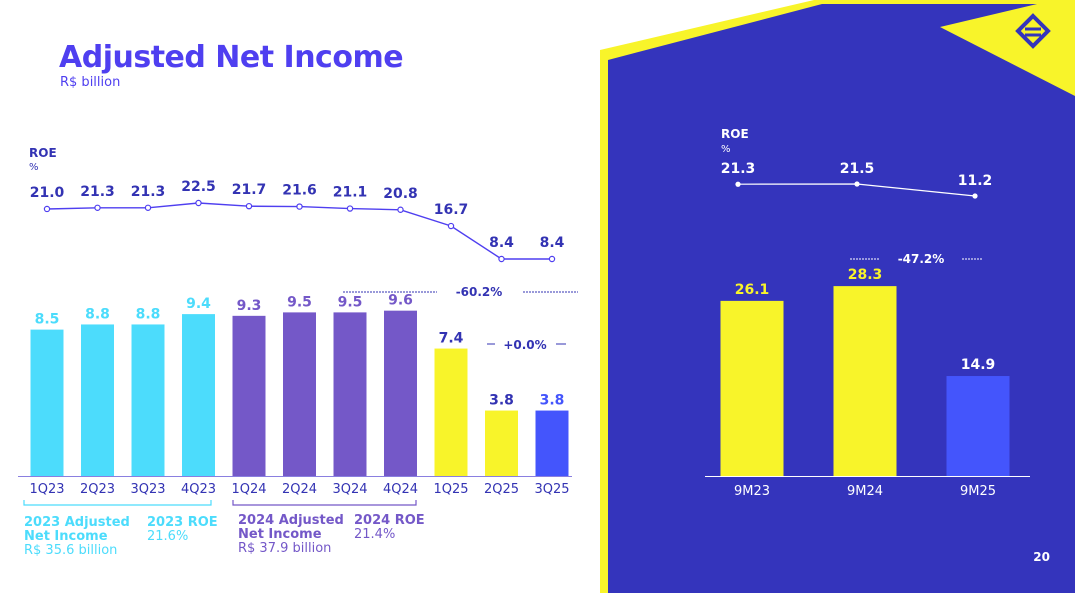 The image size is (1075, 593). What do you see at coordinates (299, 489) in the screenshot?
I see `x-tick-label: 2Q24` at bounding box center [299, 489].